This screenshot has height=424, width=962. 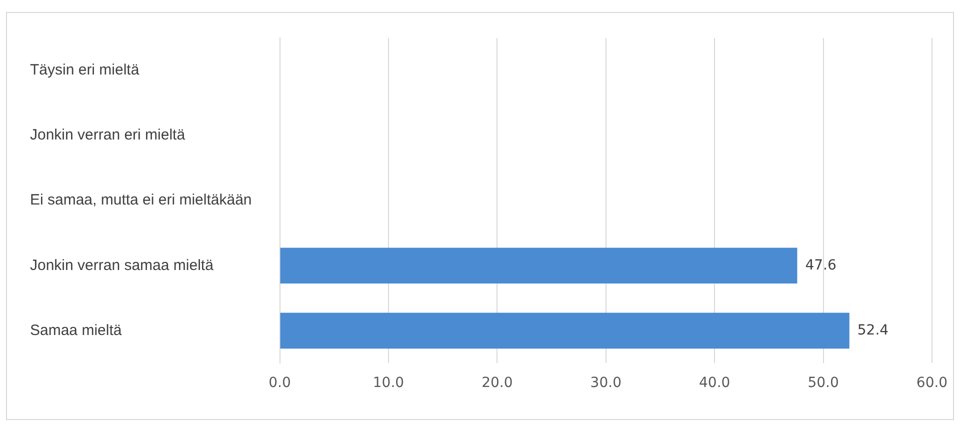 I want to click on x-tick-label: 0.0, so click(x=279, y=383).